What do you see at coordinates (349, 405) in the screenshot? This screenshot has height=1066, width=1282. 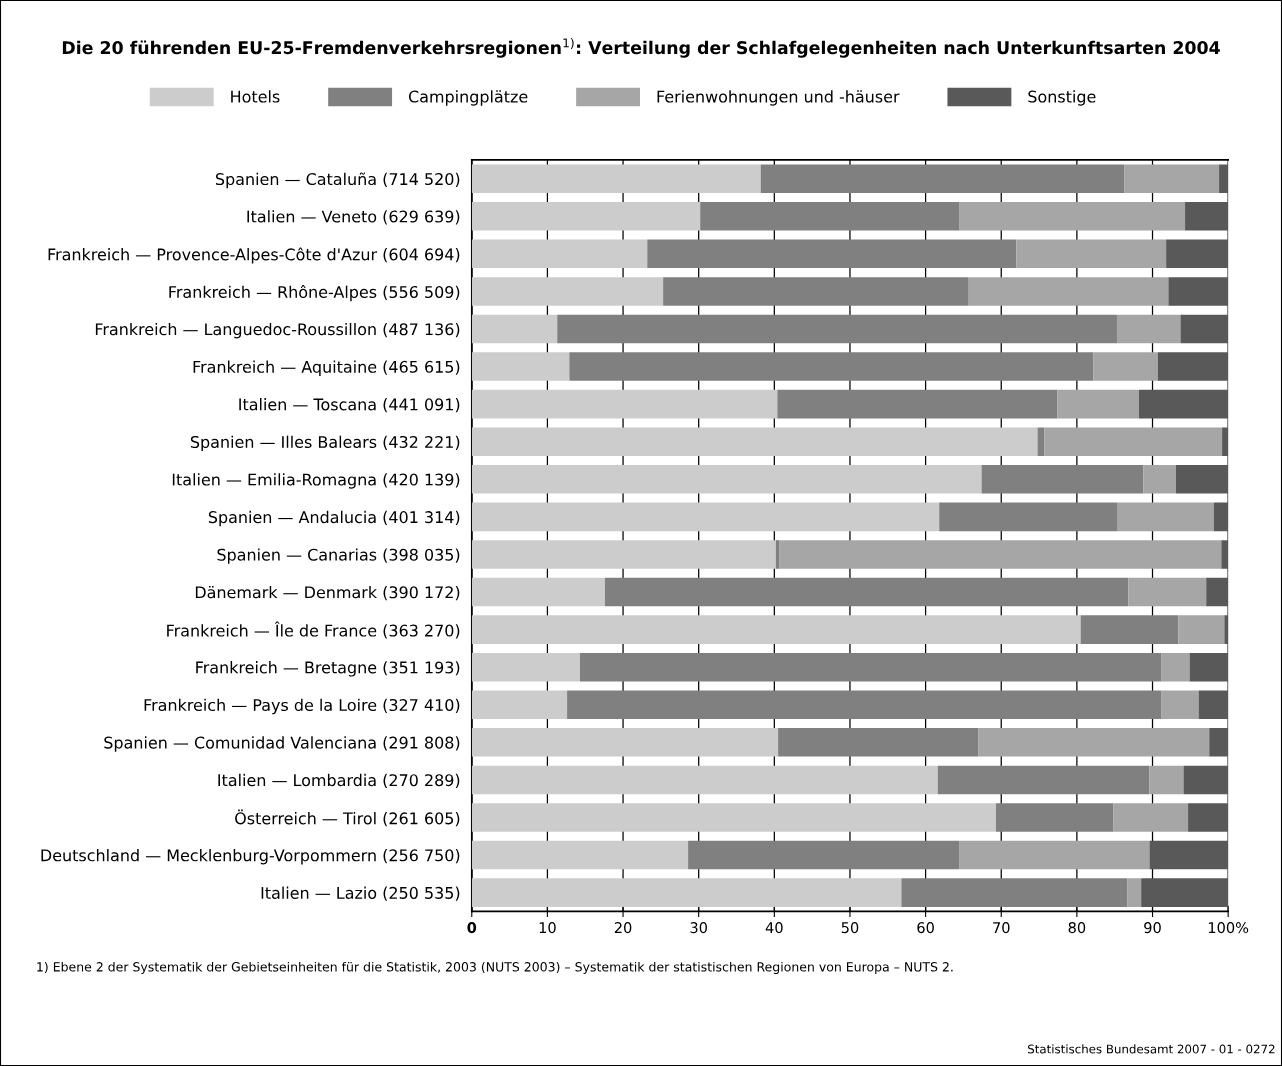 I see `y-tick-label: Italien — Toscana (441 091)` at bounding box center [349, 405].